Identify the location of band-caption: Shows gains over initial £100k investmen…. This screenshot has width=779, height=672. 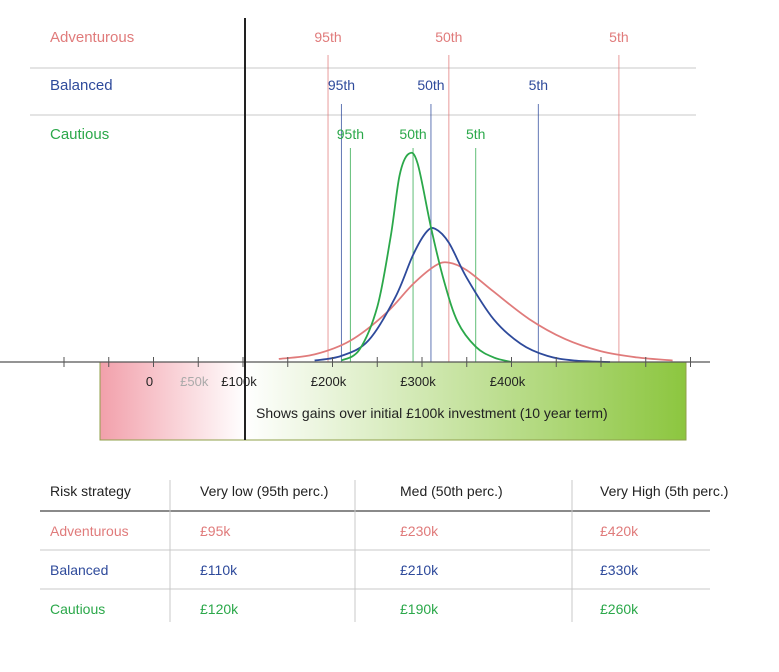
(432, 413).